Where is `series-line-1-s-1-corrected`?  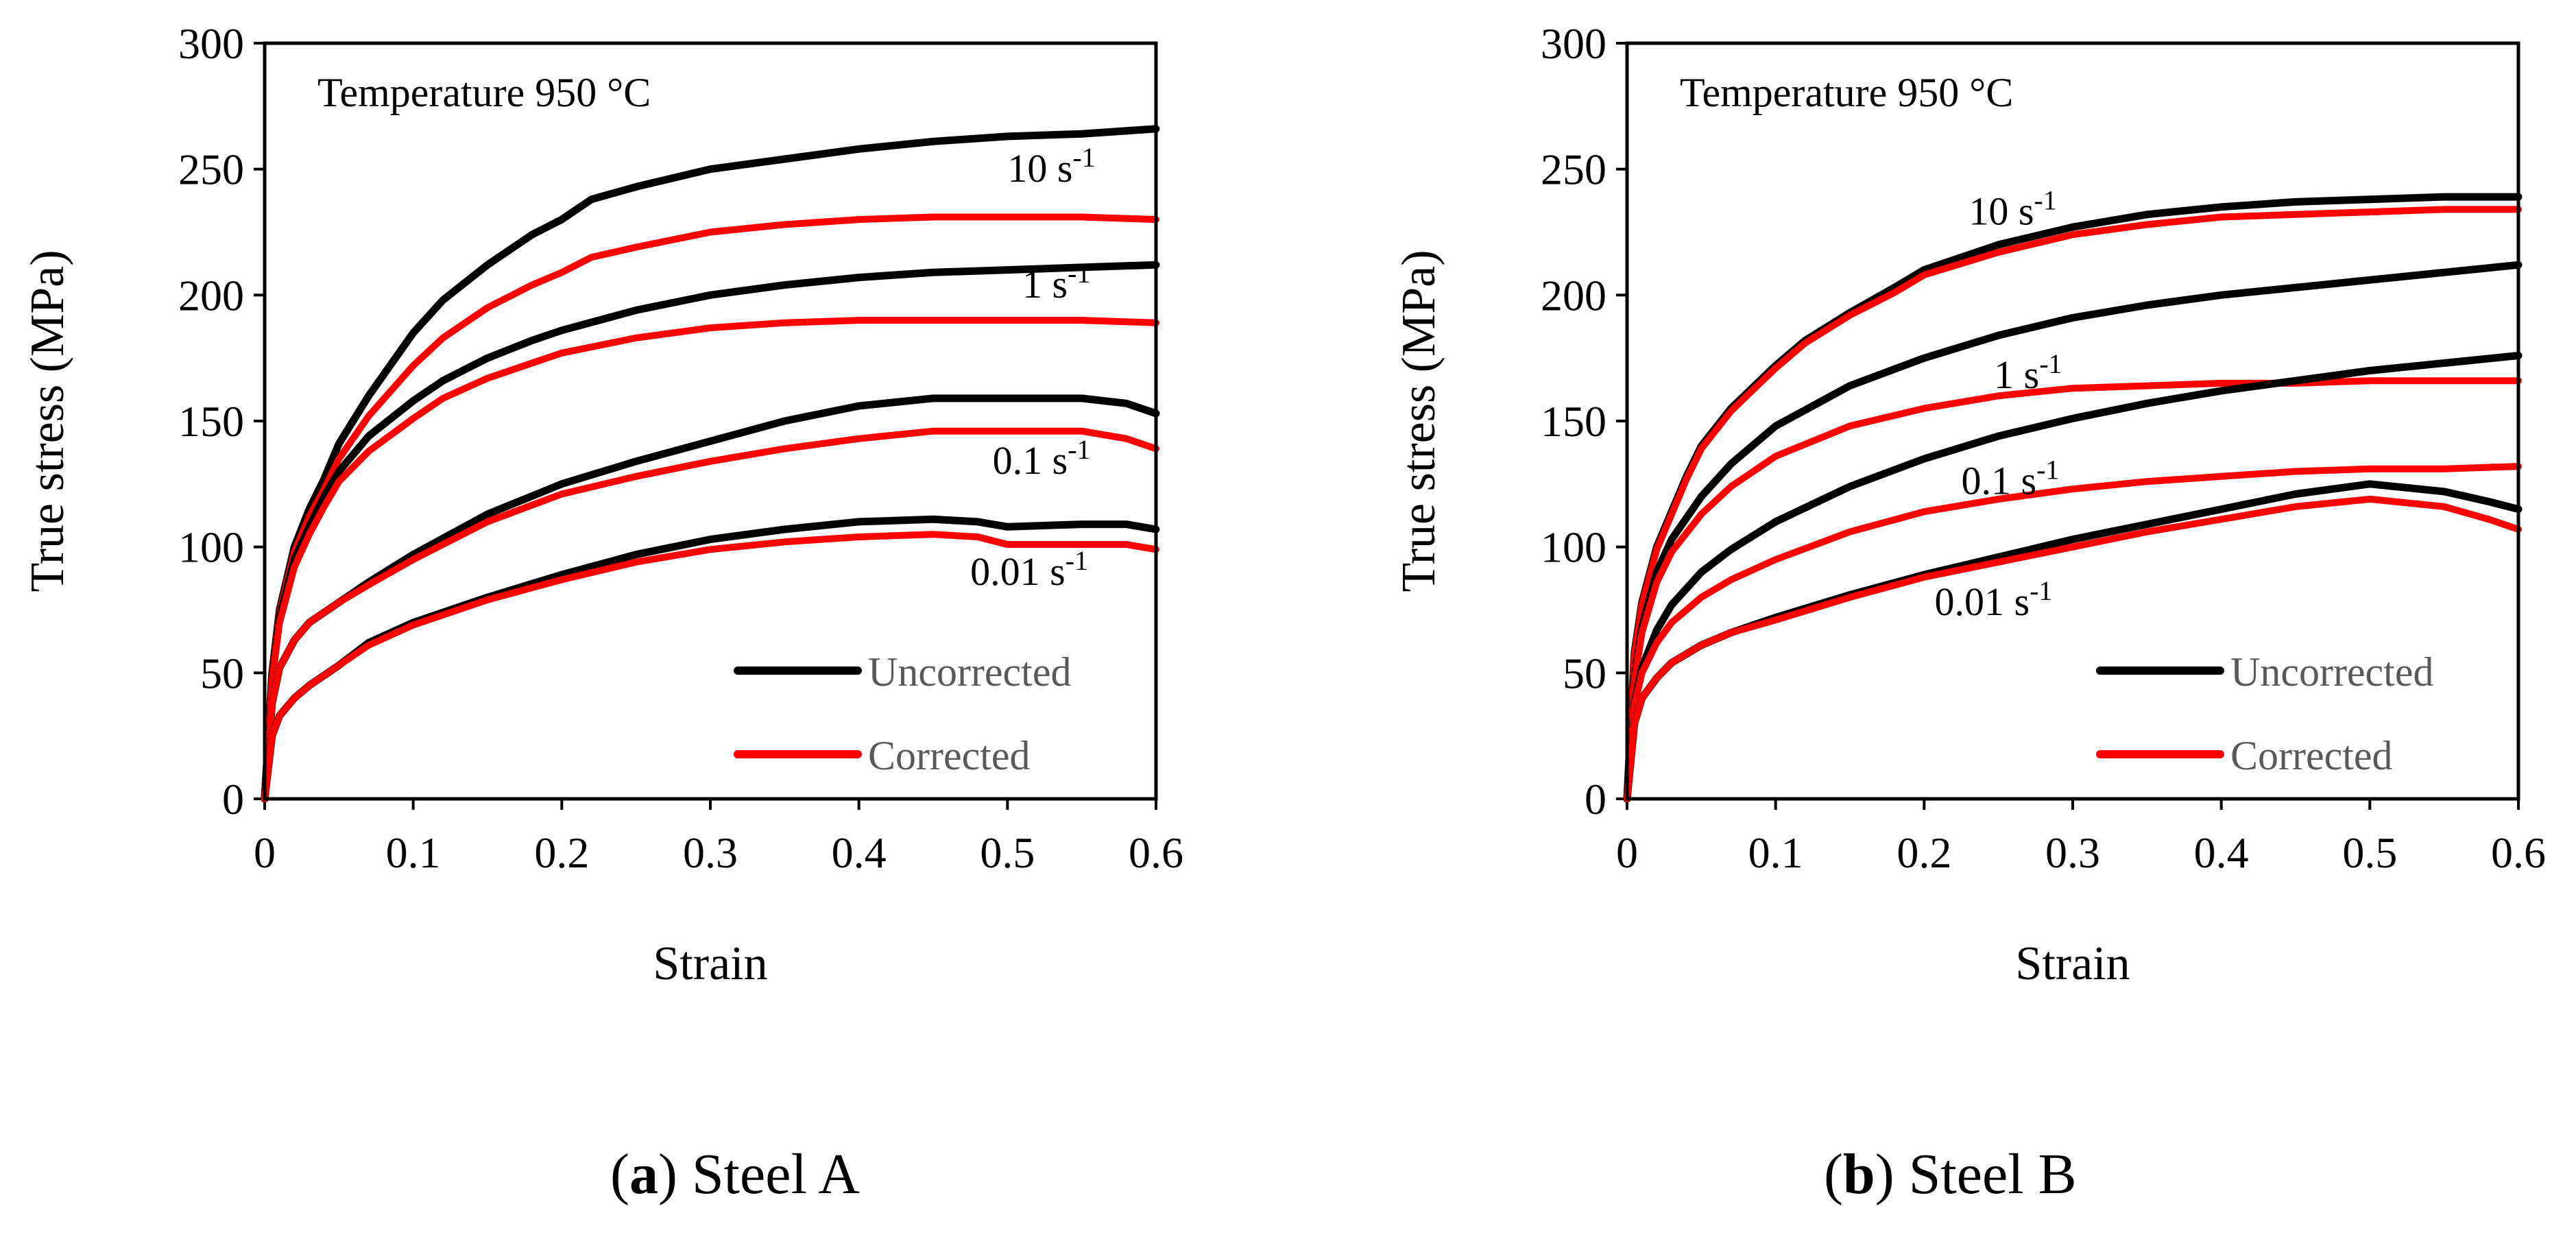
series-line-1-s-1-corrected is located at coordinates (710, 559).